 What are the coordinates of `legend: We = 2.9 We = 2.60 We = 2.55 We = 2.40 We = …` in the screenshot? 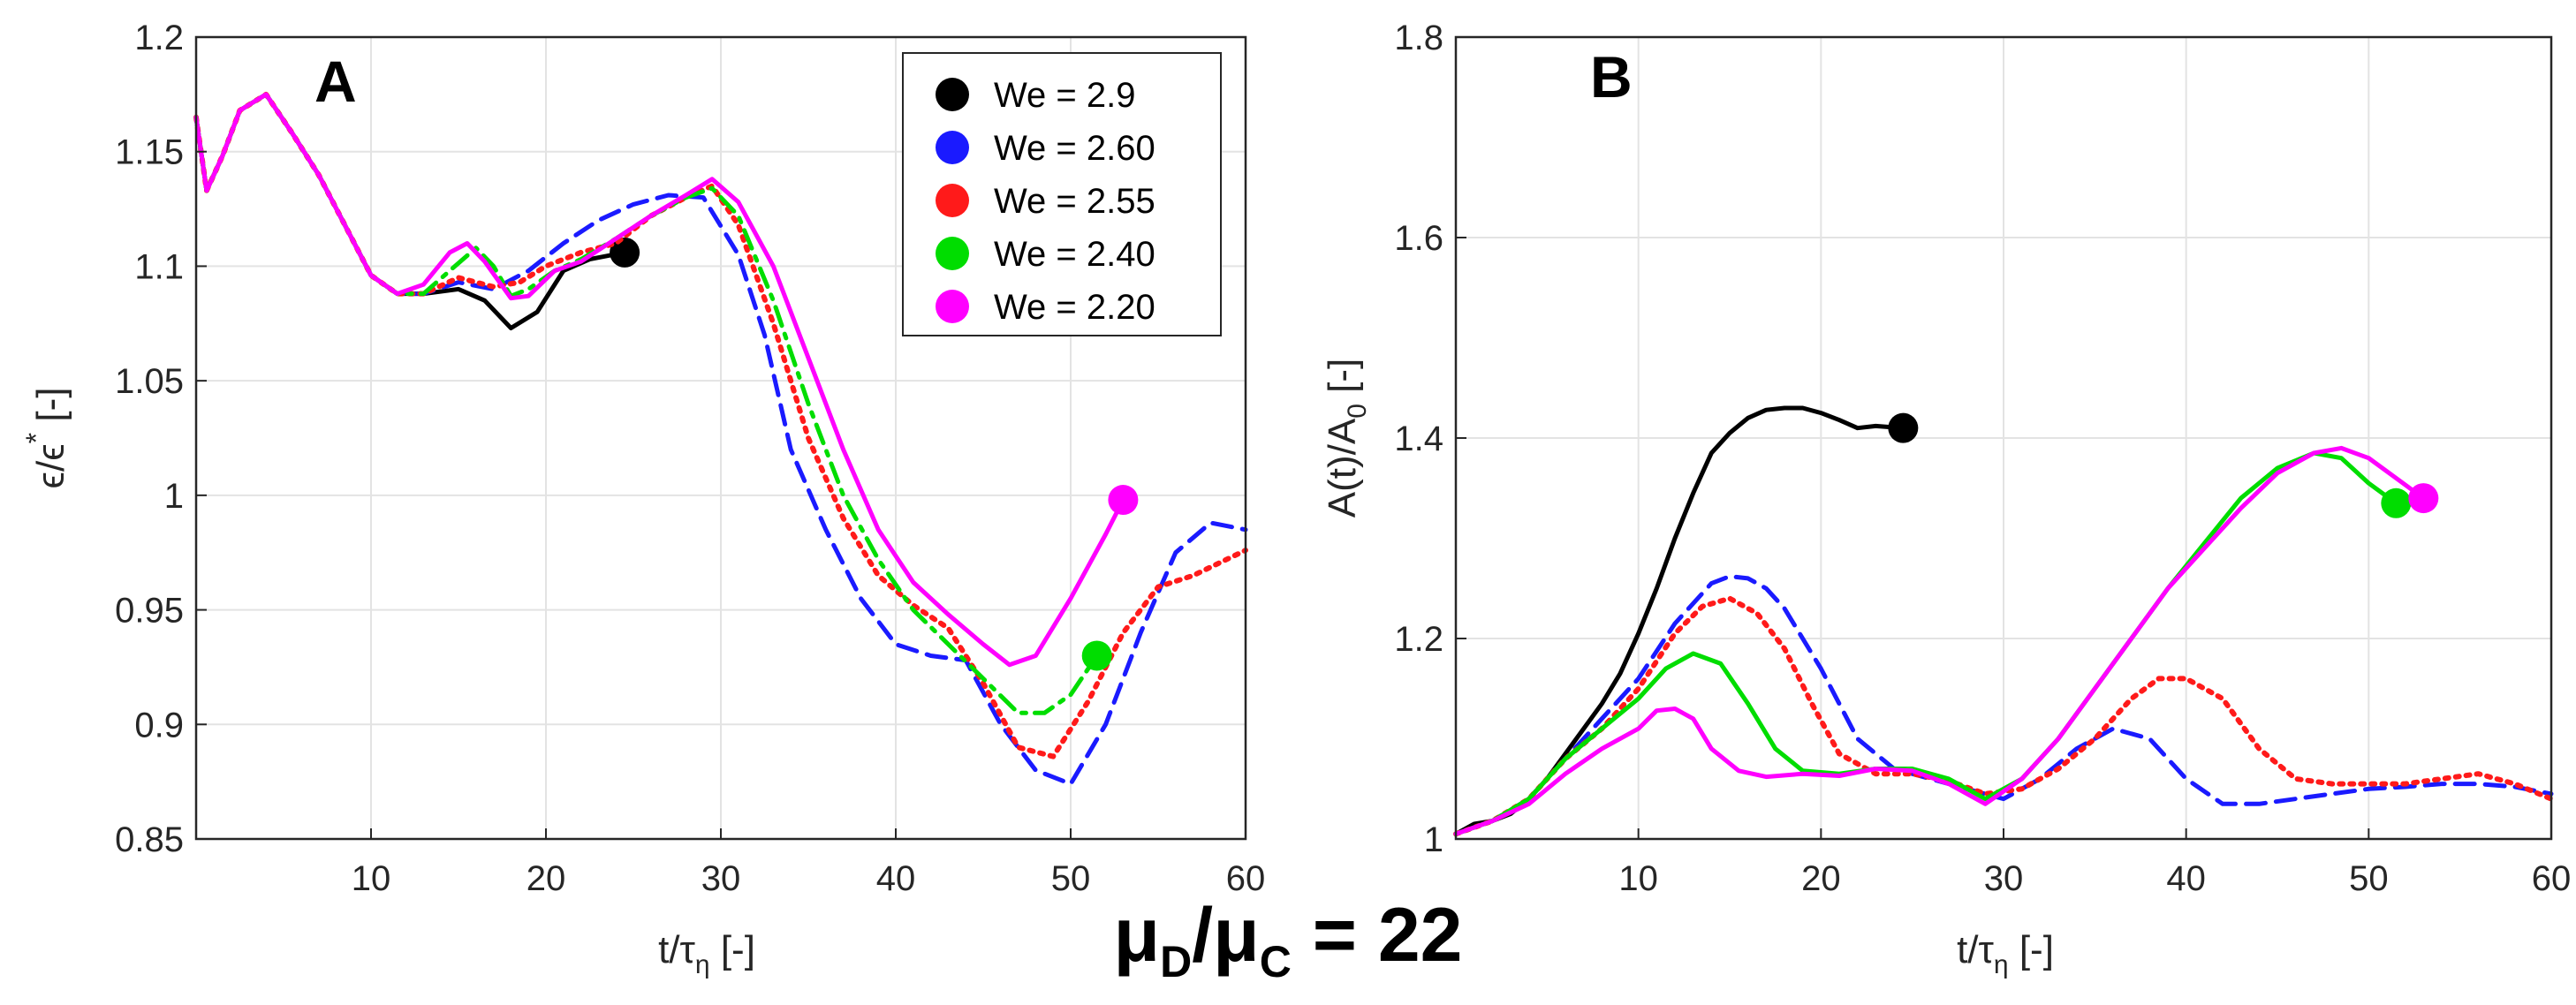 It's located at (1062, 194).